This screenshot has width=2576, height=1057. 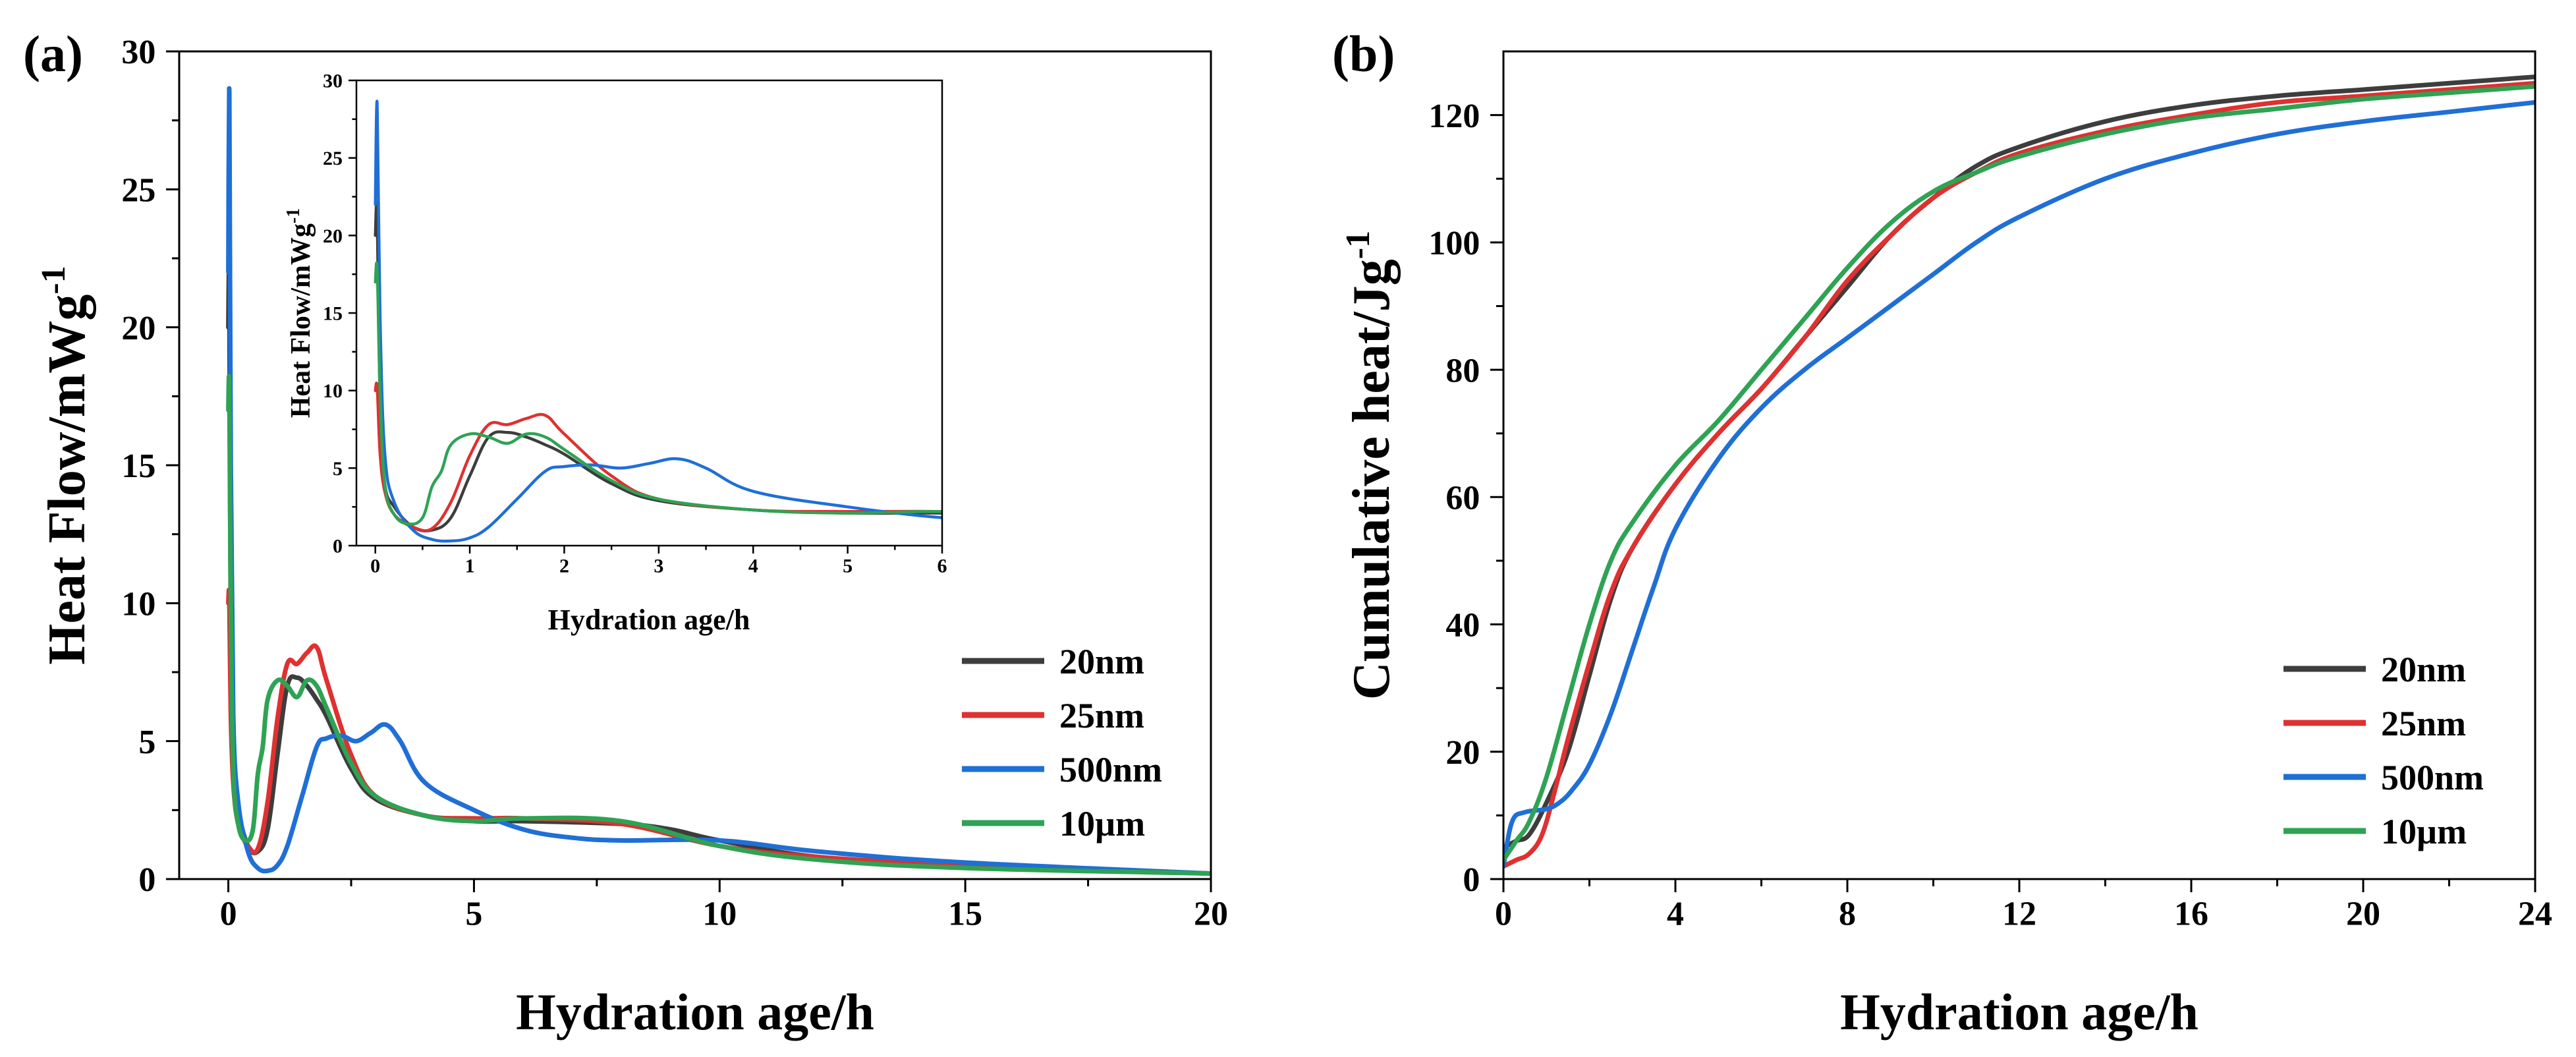 I want to click on panel-a-x-axis-title: Hydration age/h, so click(x=695, y=1012).